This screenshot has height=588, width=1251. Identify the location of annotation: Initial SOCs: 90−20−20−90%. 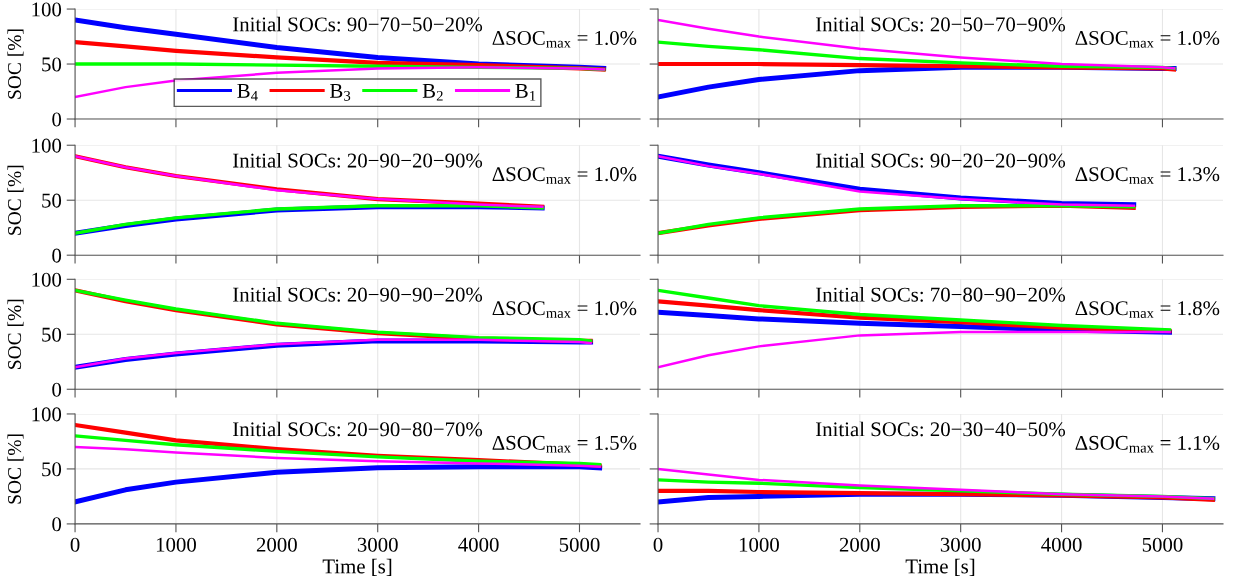
(940, 160).